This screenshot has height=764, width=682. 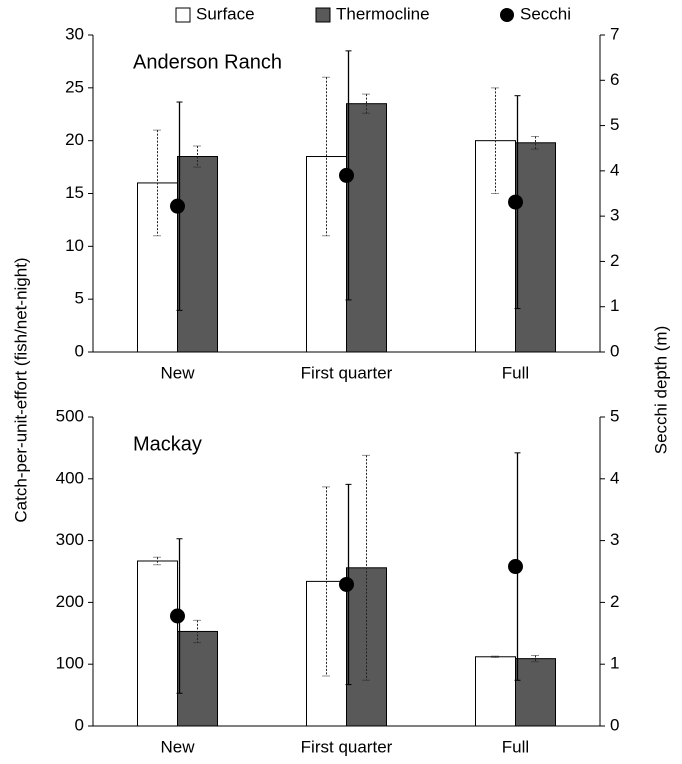 What do you see at coordinates (70, 663) in the screenshot?
I see `y-tick-label: 100` at bounding box center [70, 663].